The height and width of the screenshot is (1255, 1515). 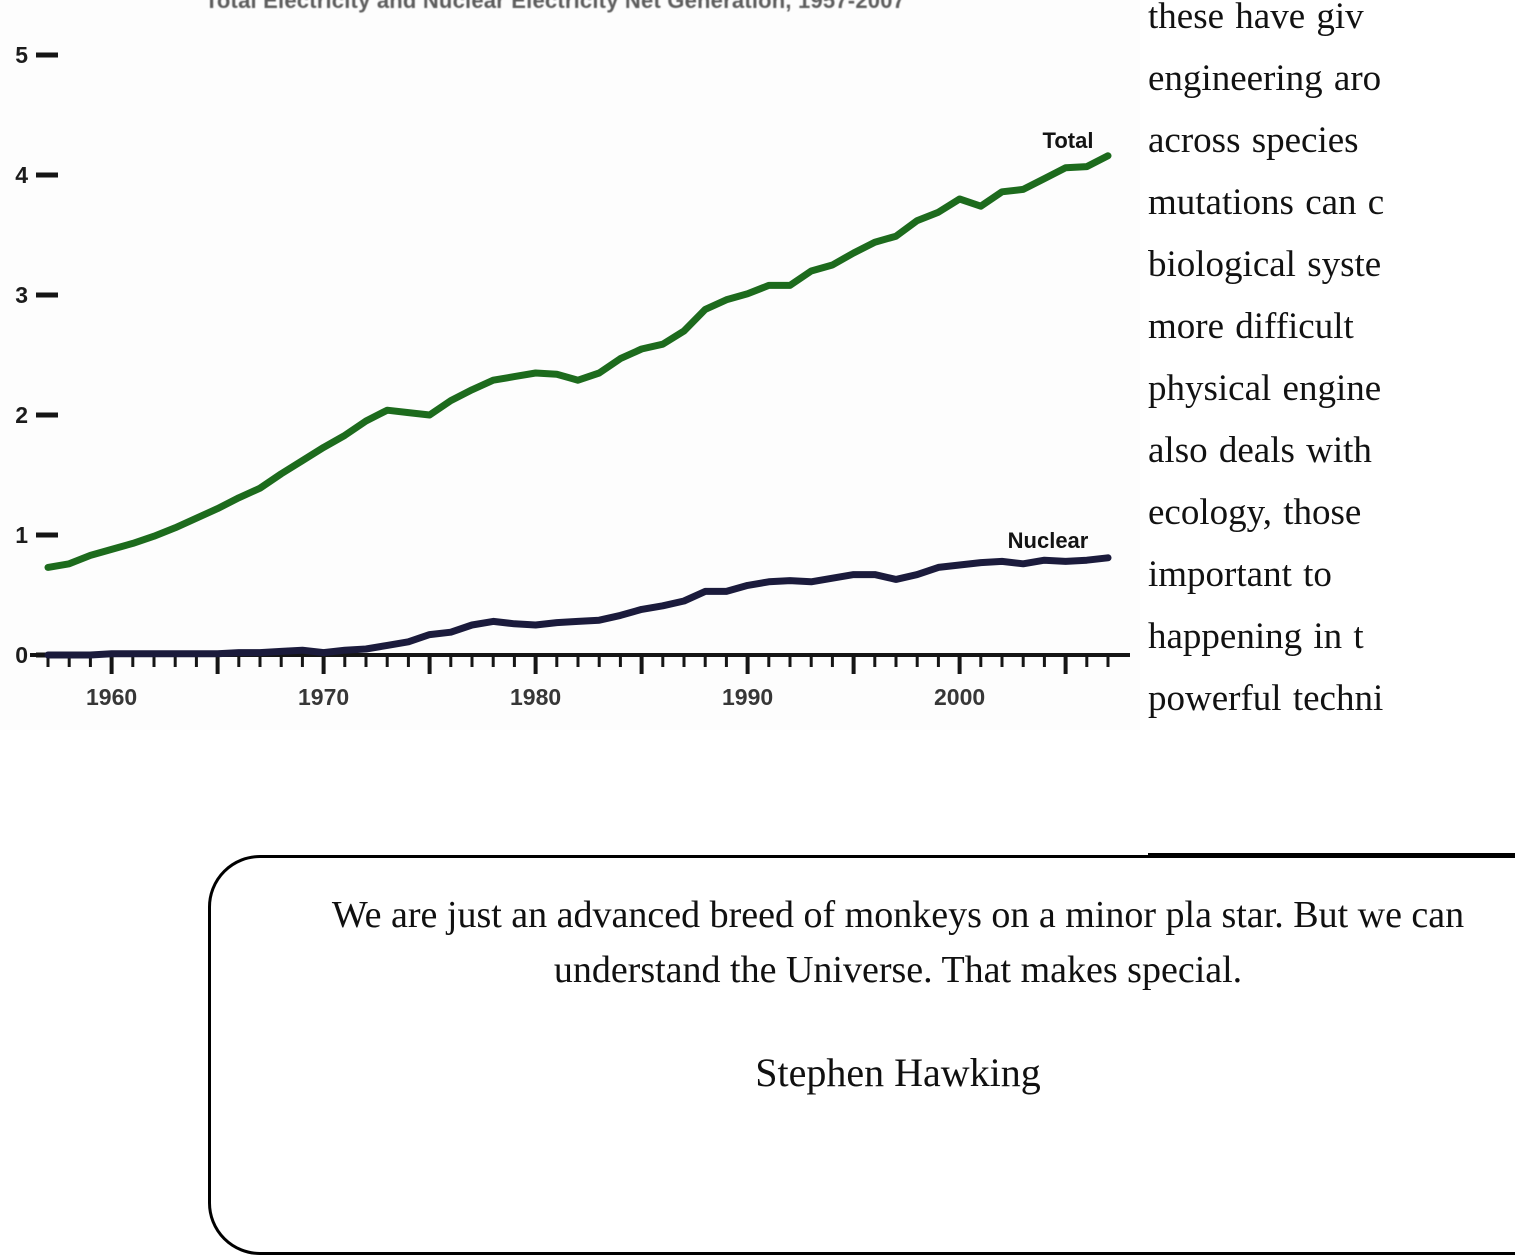 I want to click on series-label-total: Total, so click(x=1068, y=140).